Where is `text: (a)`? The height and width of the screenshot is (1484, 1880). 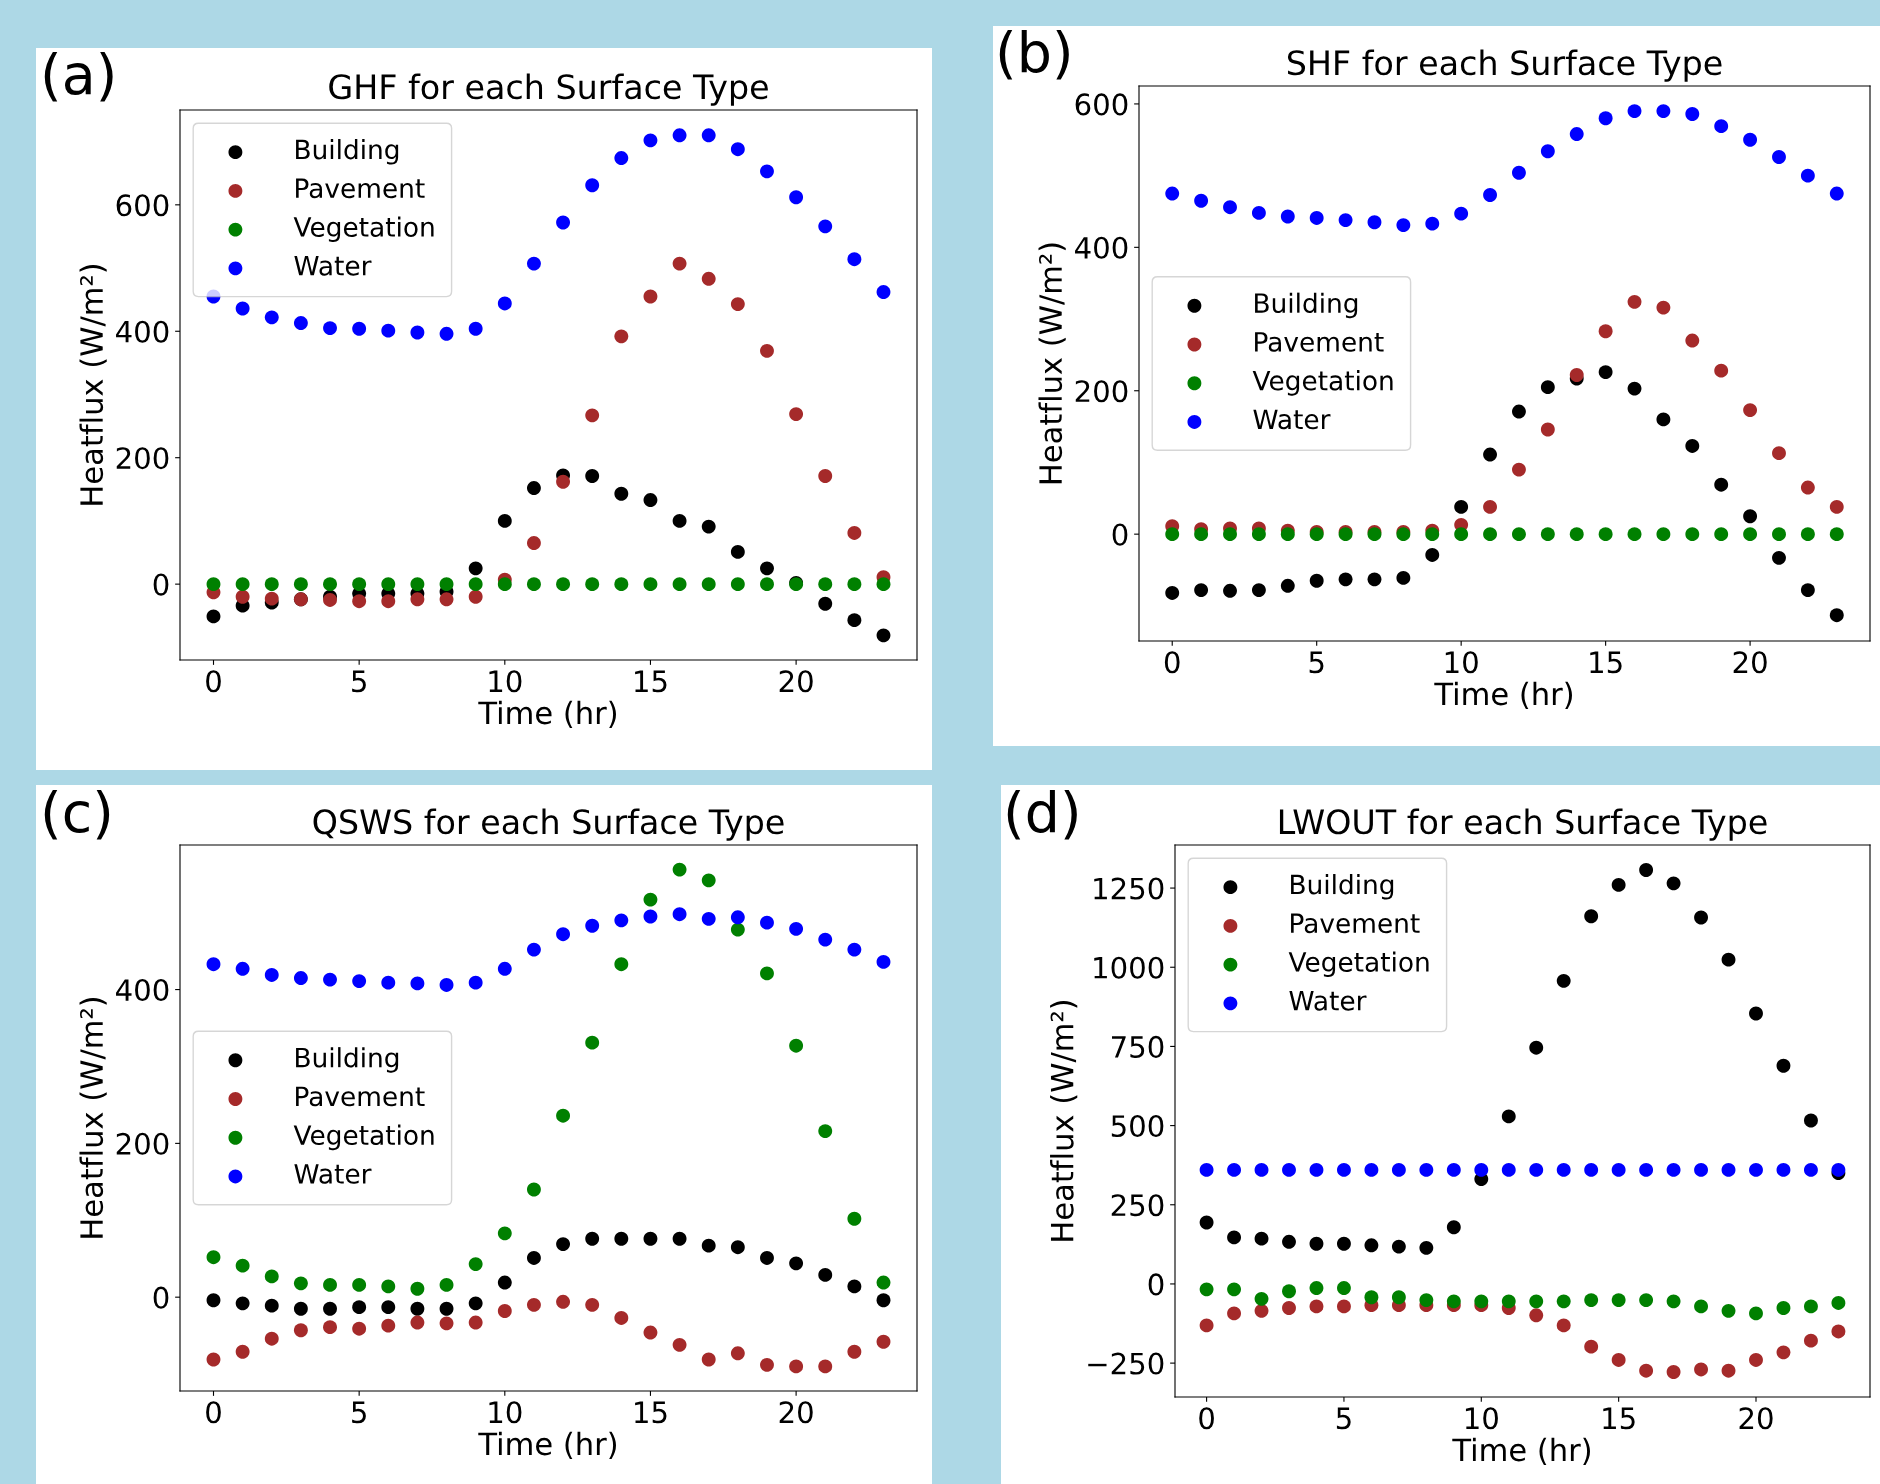 text: (a) is located at coordinates (78, 77).